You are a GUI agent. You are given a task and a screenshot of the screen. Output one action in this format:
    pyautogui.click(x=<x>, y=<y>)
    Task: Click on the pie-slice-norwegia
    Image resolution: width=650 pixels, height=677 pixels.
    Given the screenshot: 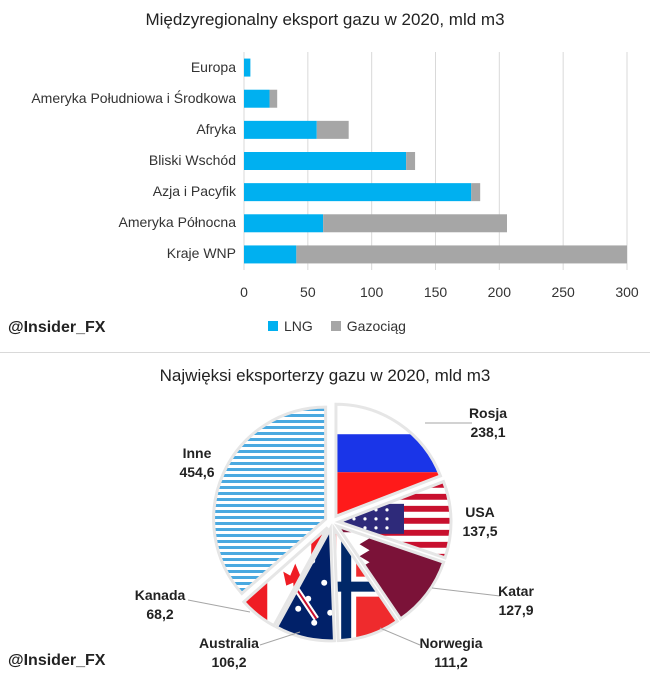 What is the action you would take?
    pyautogui.click(x=366, y=583)
    